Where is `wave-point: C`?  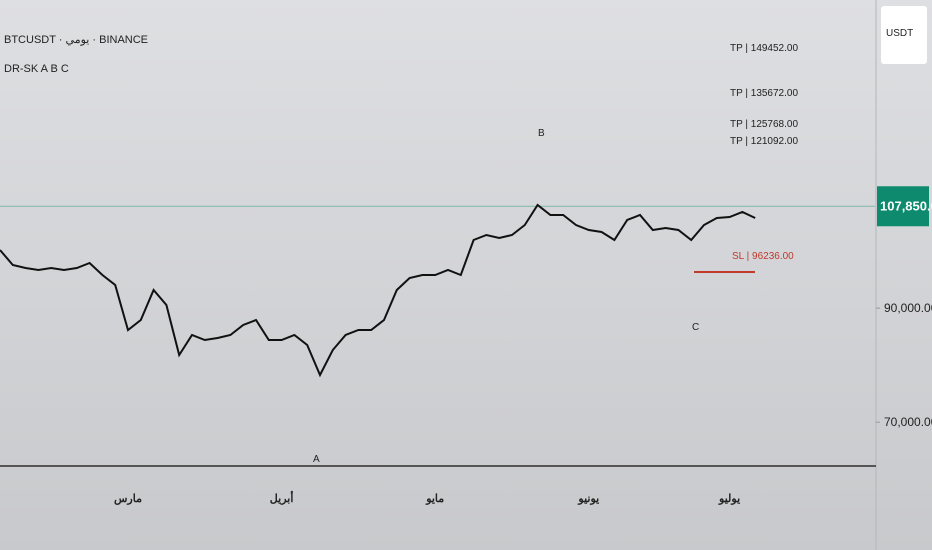
wave-point: C is located at coordinates (695, 327).